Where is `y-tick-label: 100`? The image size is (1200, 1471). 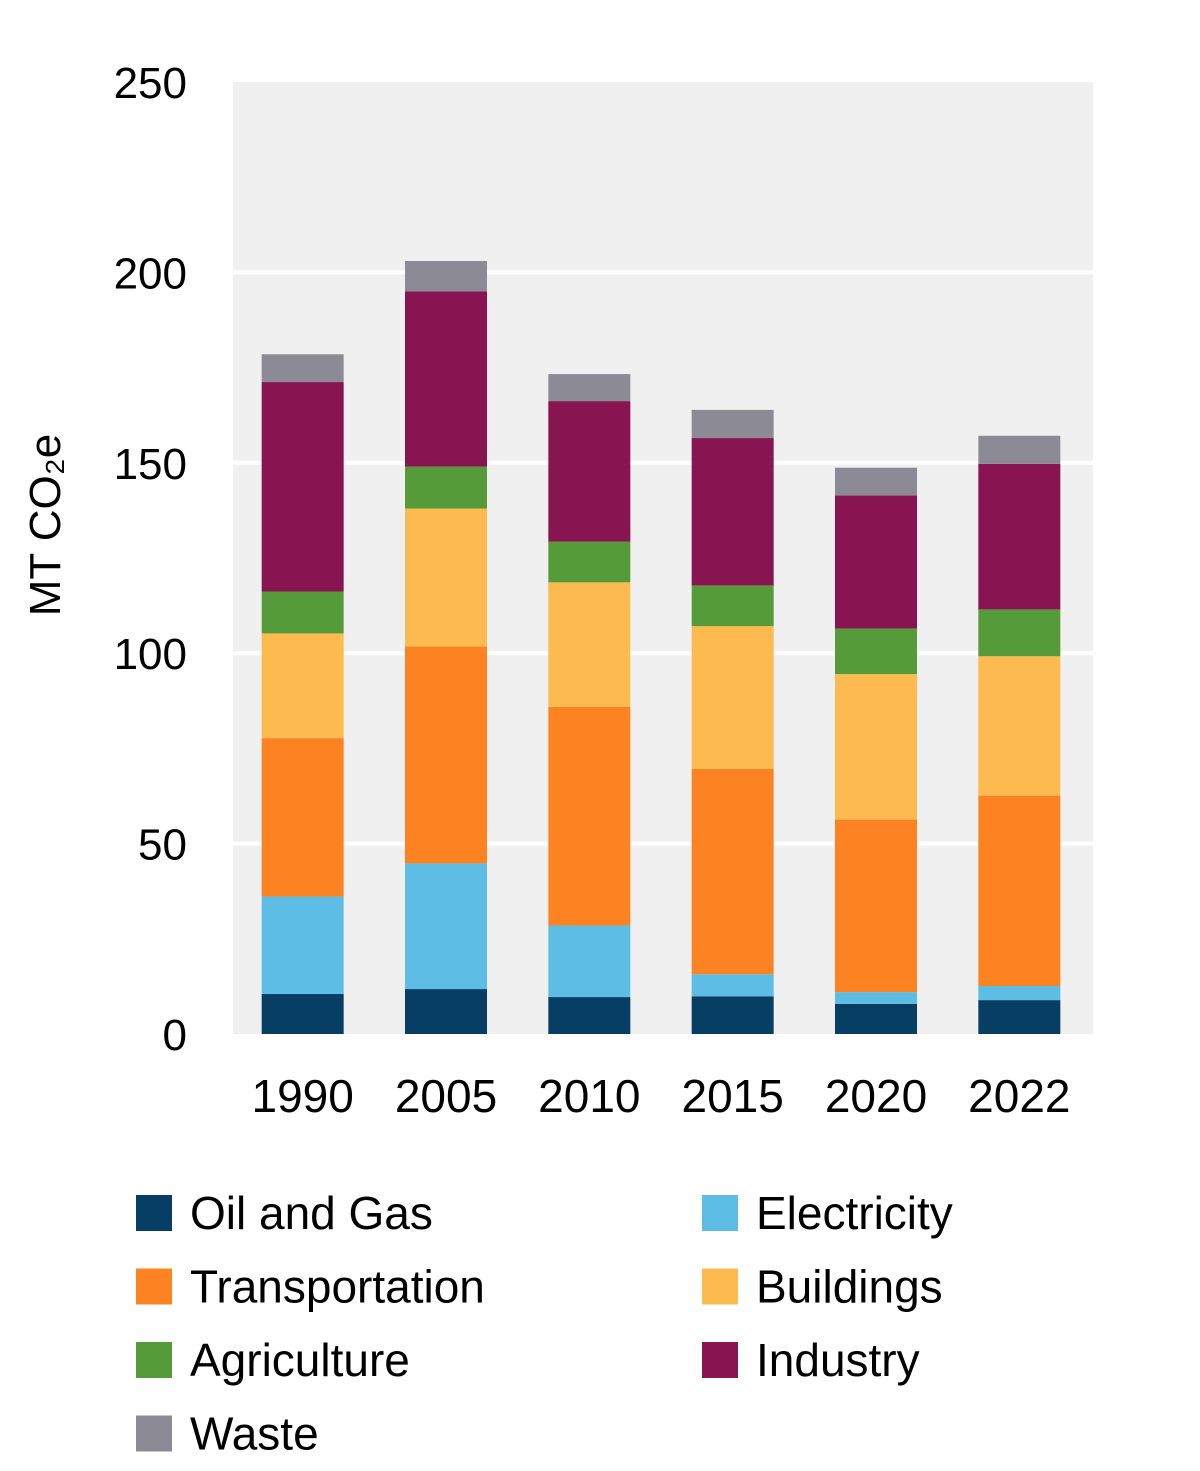 y-tick-label: 100 is located at coordinates (150, 654).